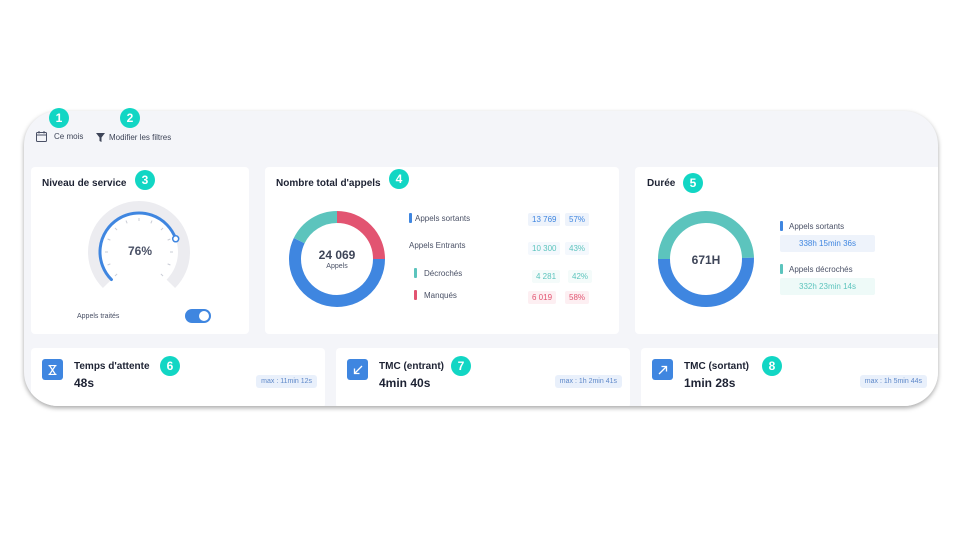  I want to click on service-level-card: Niveau de service 76% Appels traités, so click(140, 250).